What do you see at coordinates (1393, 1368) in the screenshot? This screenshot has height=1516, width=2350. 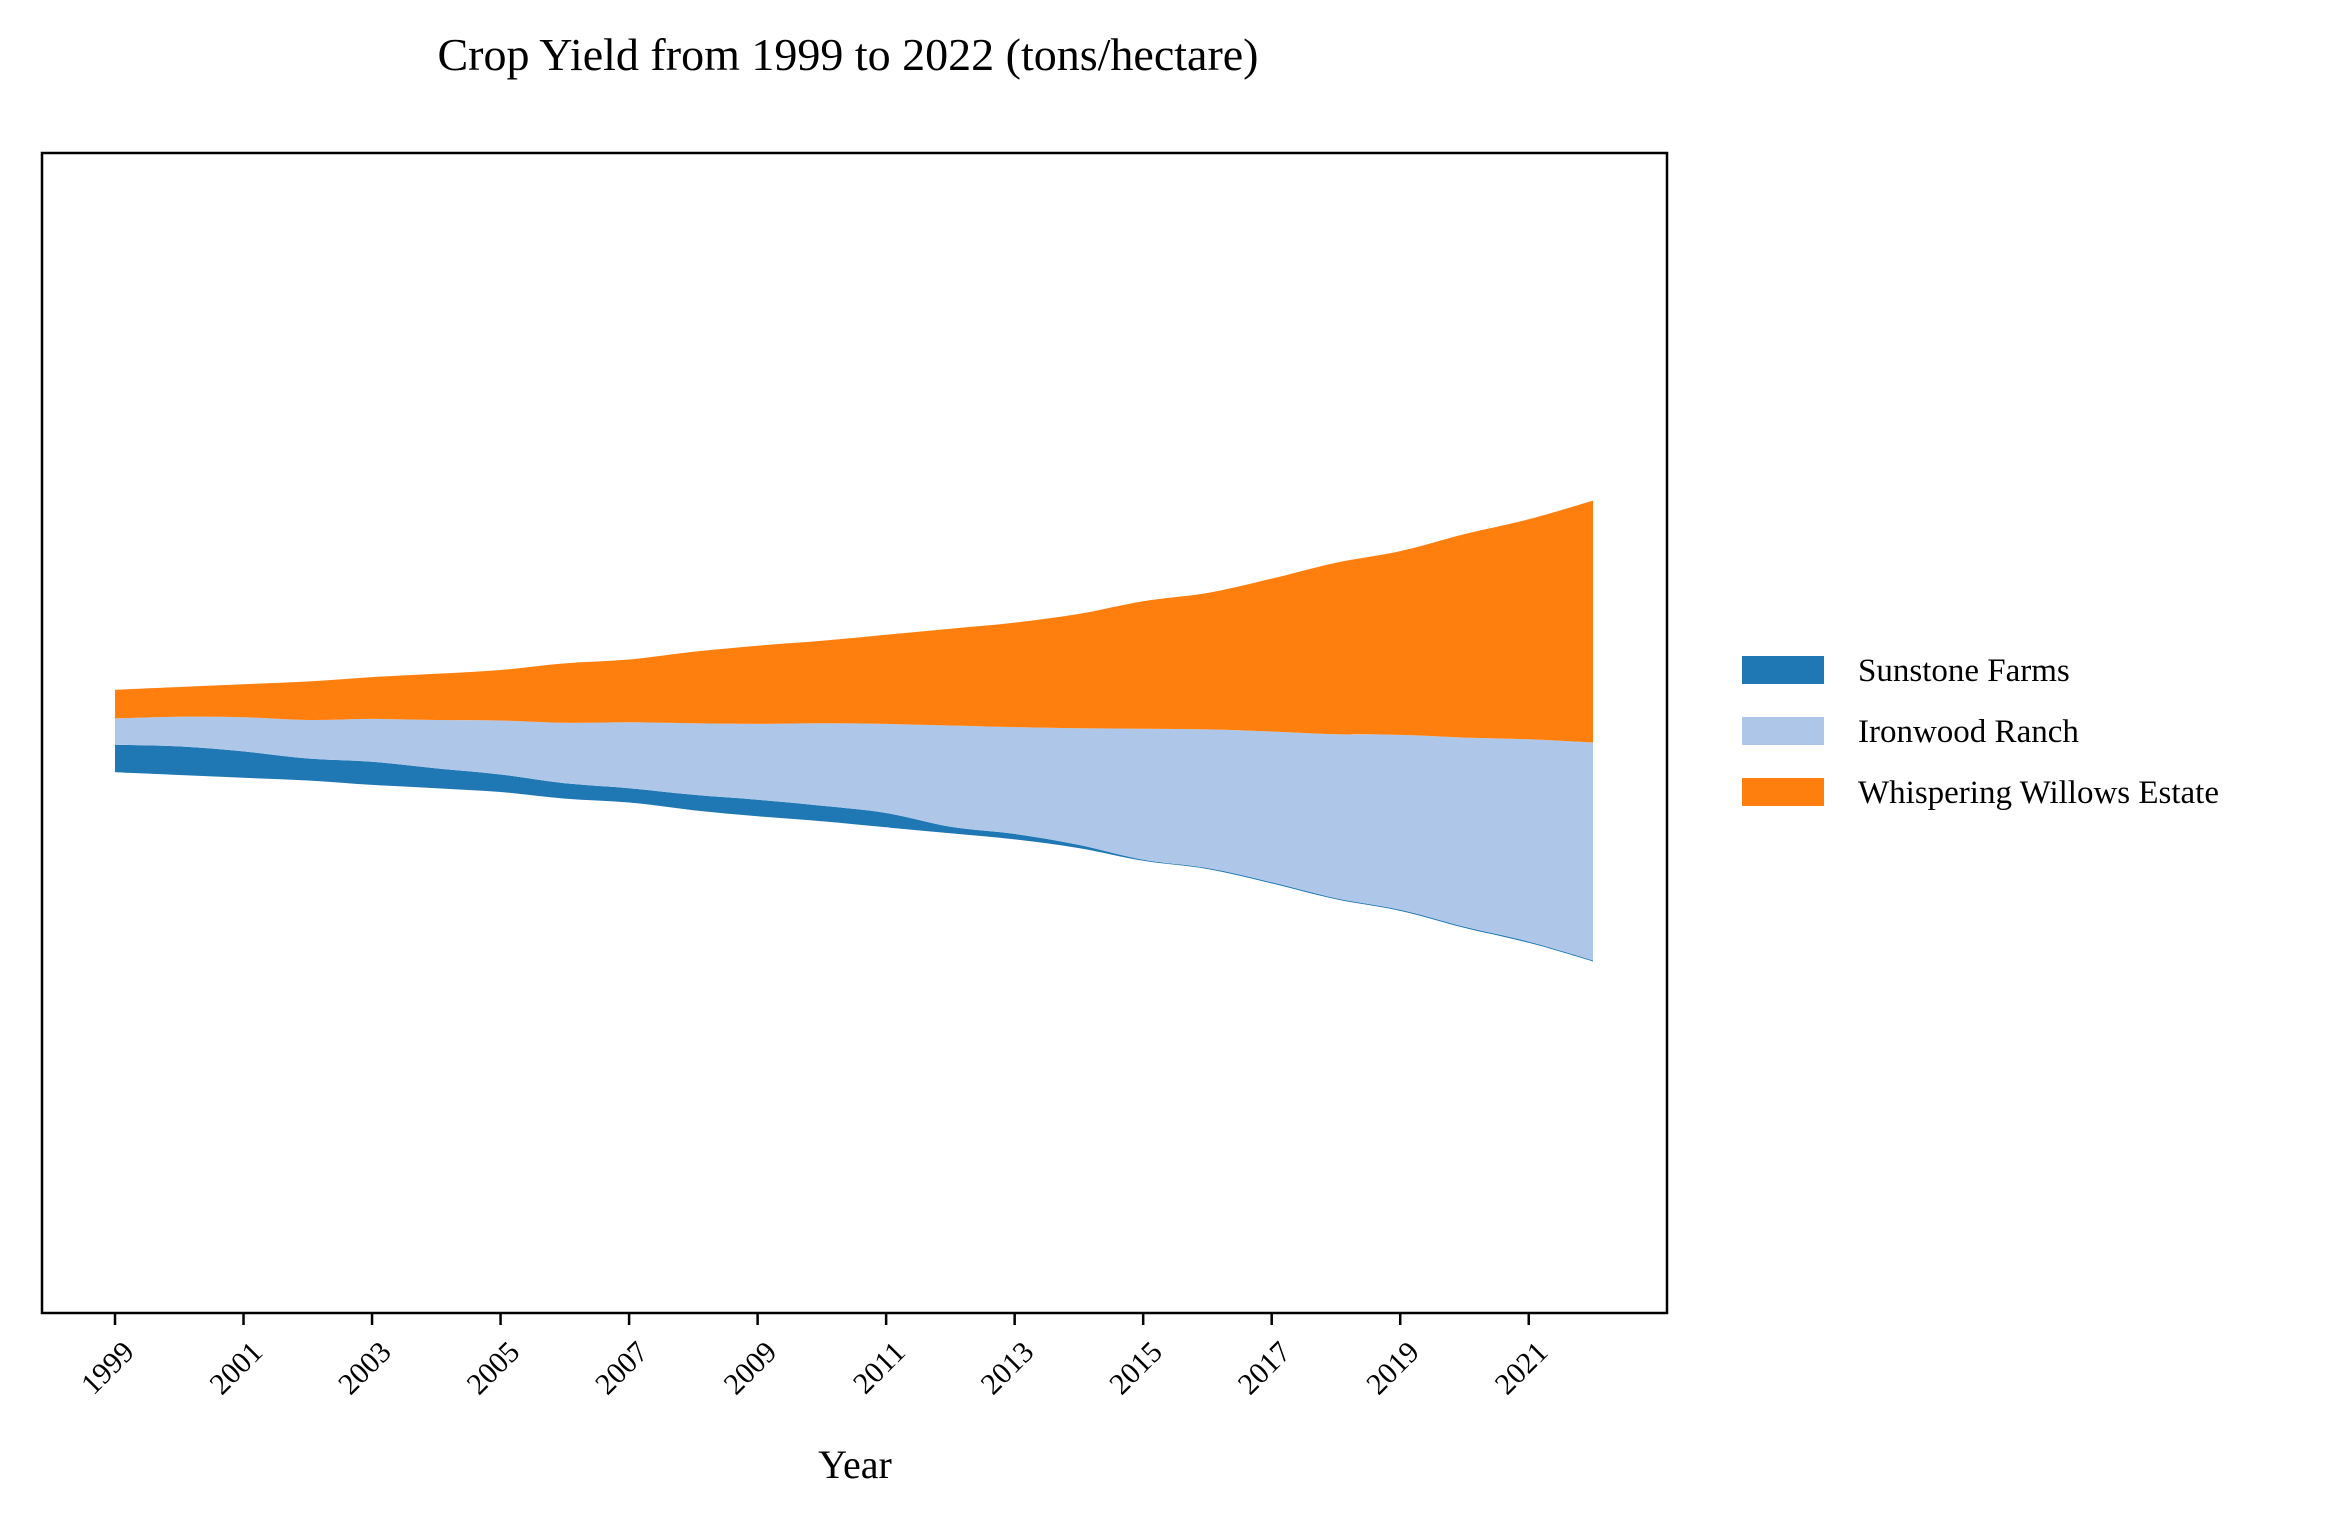 I see `x-tick-label-2019: 2019` at bounding box center [1393, 1368].